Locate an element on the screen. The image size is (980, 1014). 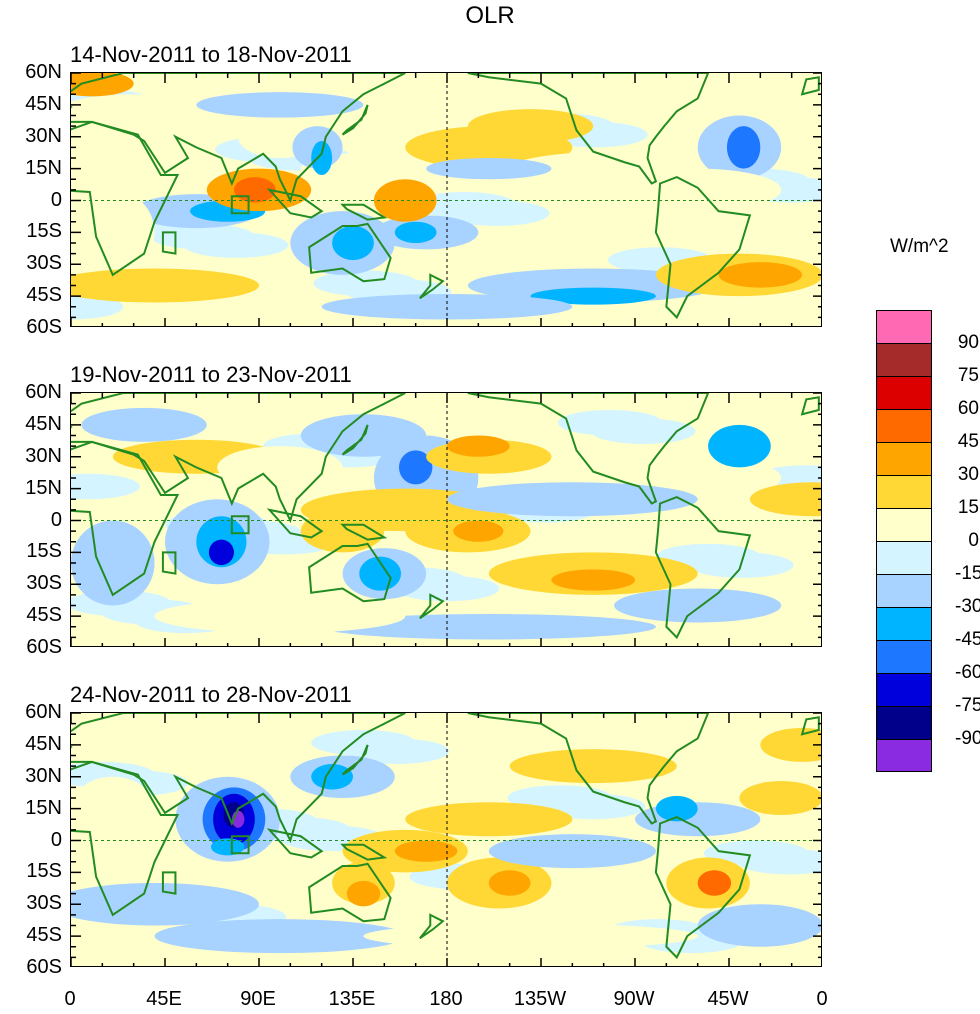
colorbar-label: 15 is located at coordinates (968, 507).